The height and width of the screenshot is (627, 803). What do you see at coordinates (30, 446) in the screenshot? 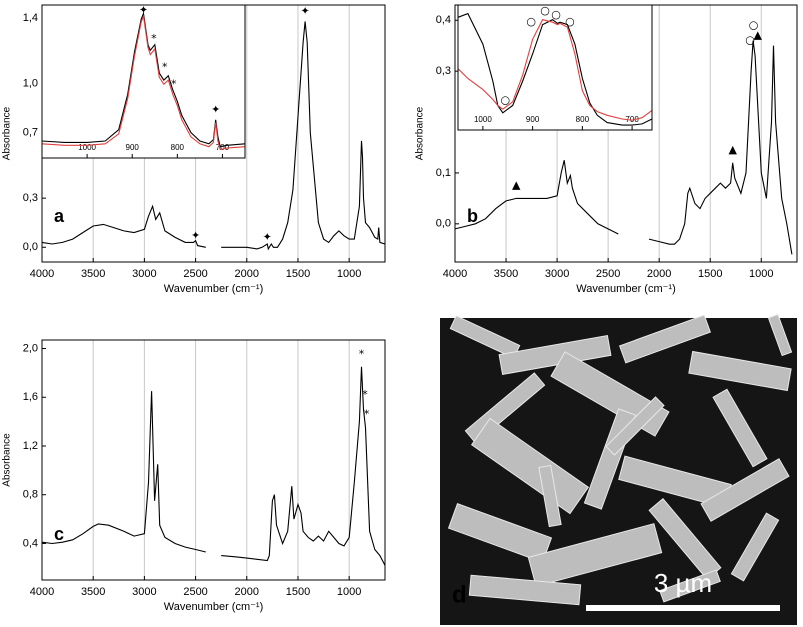
I see `y-tick-label: 1,2` at bounding box center [30, 446].